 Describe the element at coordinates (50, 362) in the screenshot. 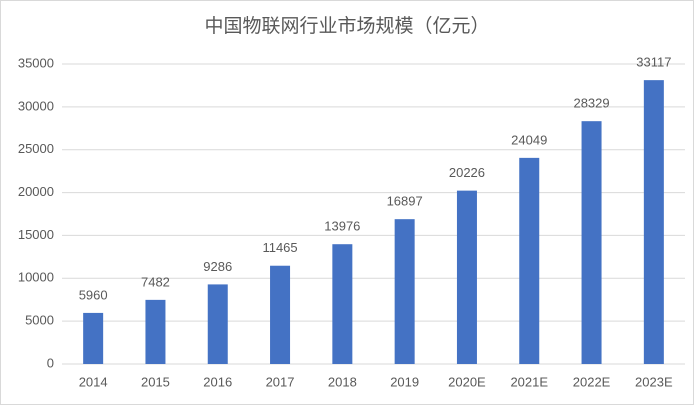

I see `y-tick-label: 0` at that location.